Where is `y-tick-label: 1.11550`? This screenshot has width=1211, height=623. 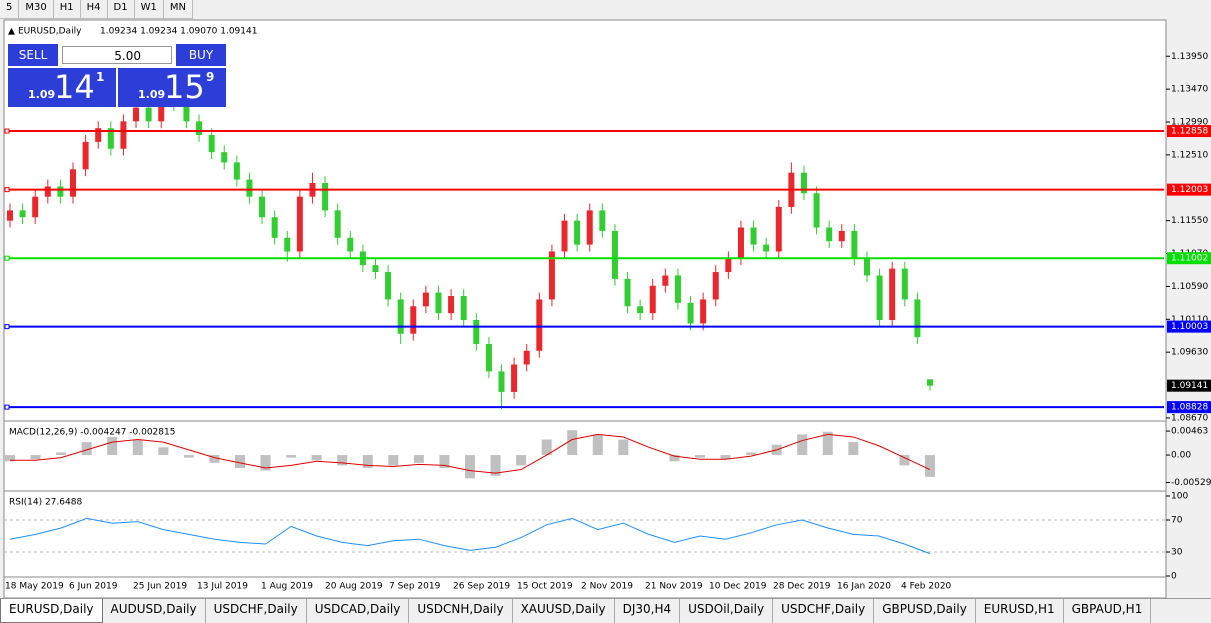
y-tick-label: 1.11550 is located at coordinates (1189, 221).